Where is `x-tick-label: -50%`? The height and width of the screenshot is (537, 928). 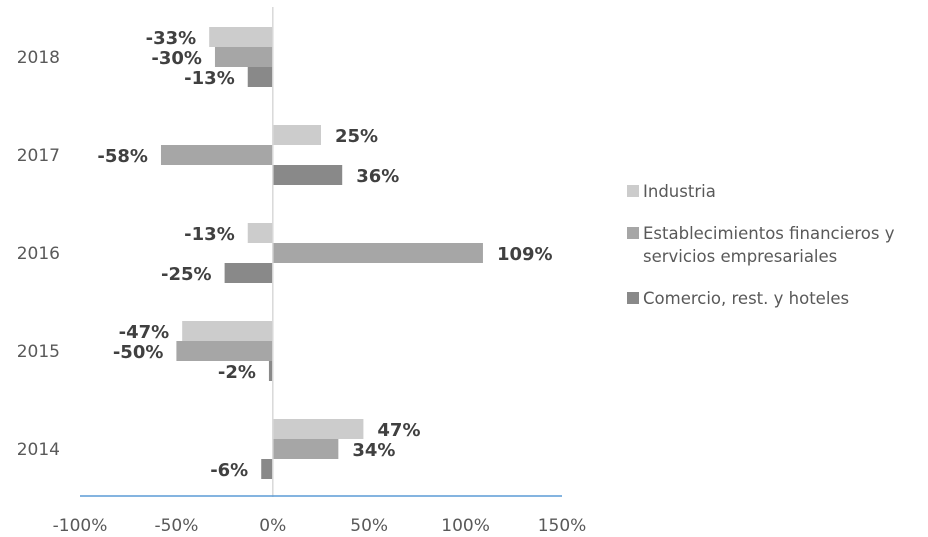 x-tick-label: -50% is located at coordinates (176, 526).